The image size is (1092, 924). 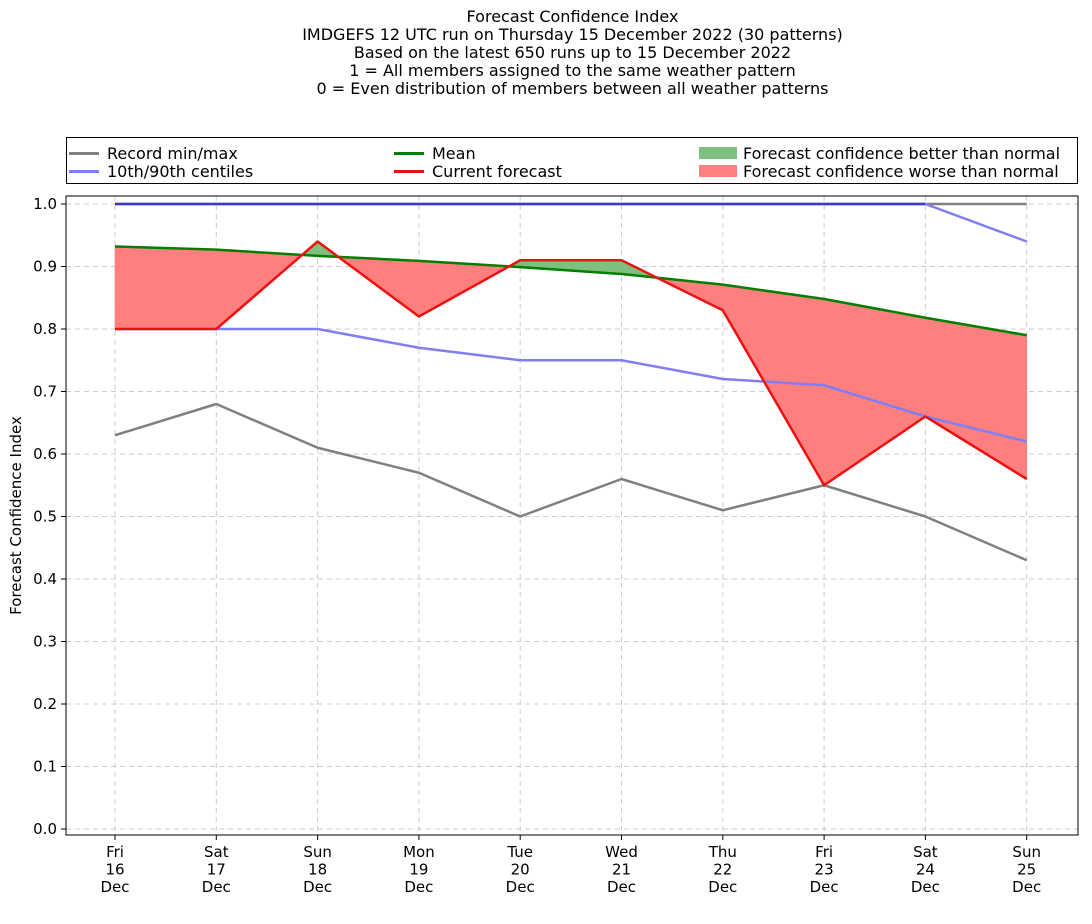 What do you see at coordinates (172, 153) in the screenshot?
I see `legend-label-record: Record min/max` at bounding box center [172, 153].